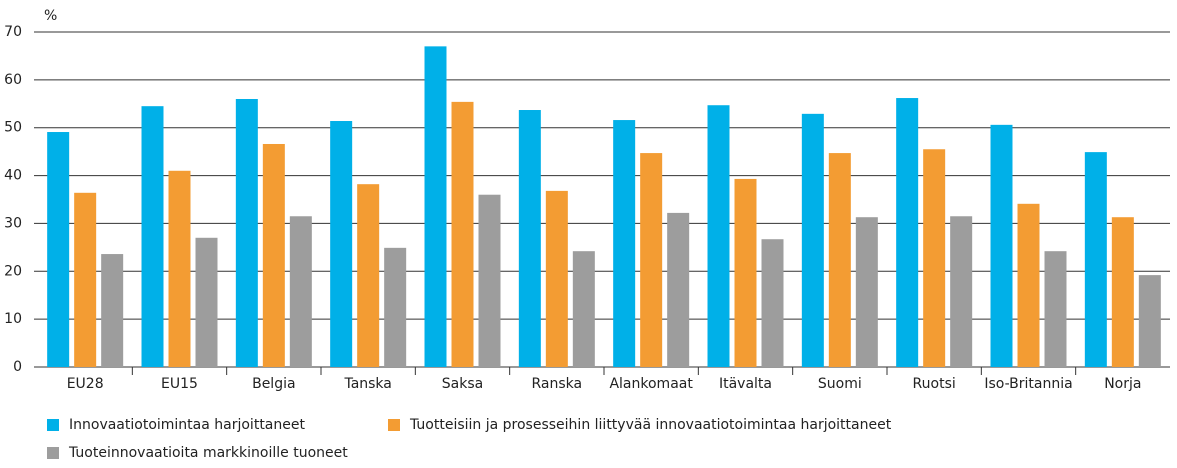  What do you see at coordinates (13, 176) in the screenshot?
I see `y-tick-label: 40` at bounding box center [13, 176].